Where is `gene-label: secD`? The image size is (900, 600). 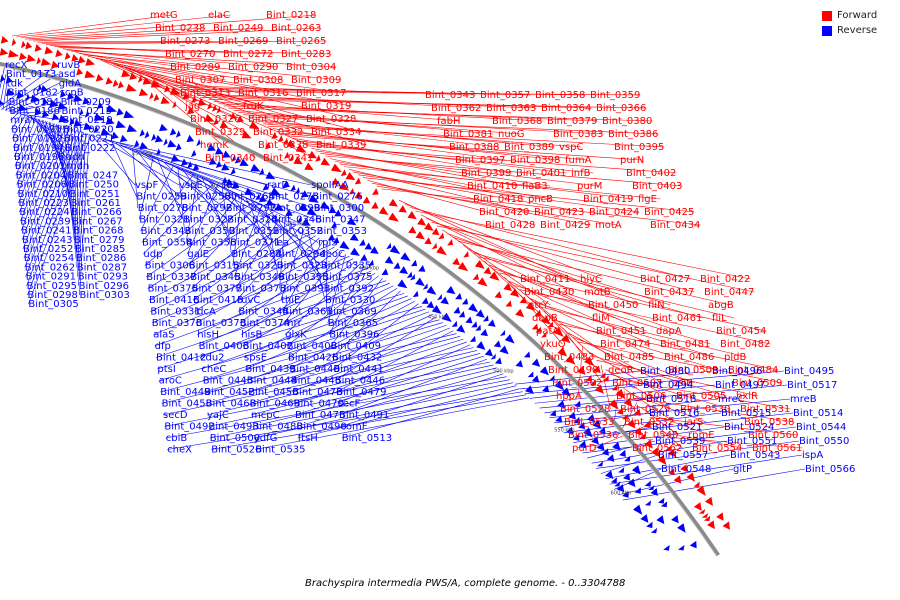
gene-label: secD is located at coordinates (175, 415).